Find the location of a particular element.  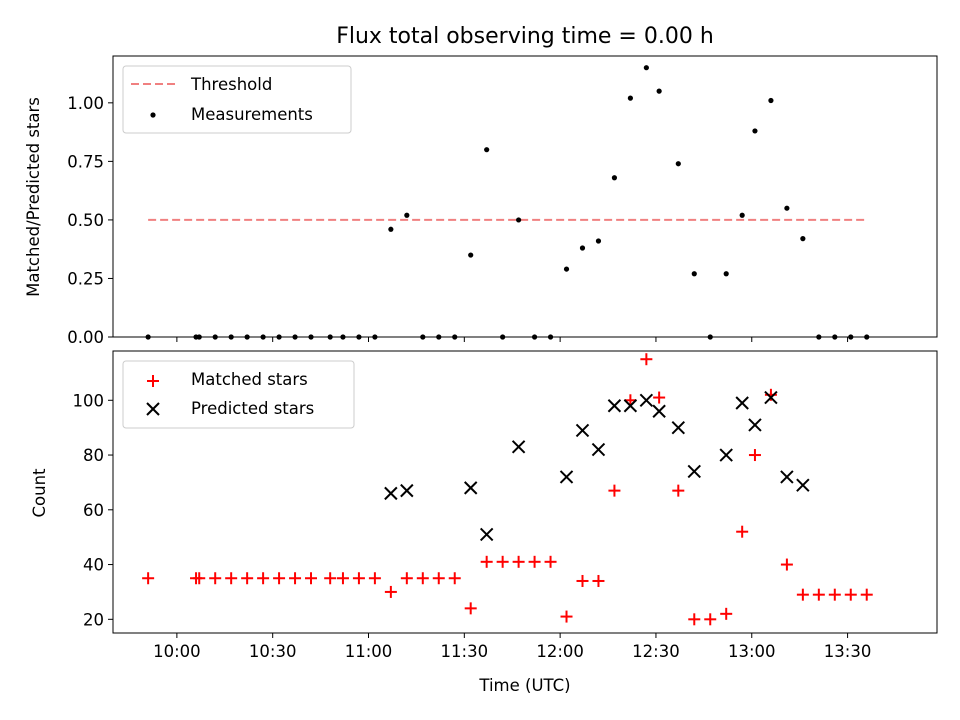

measurements-legend-swatch is located at coordinates (153, 115).